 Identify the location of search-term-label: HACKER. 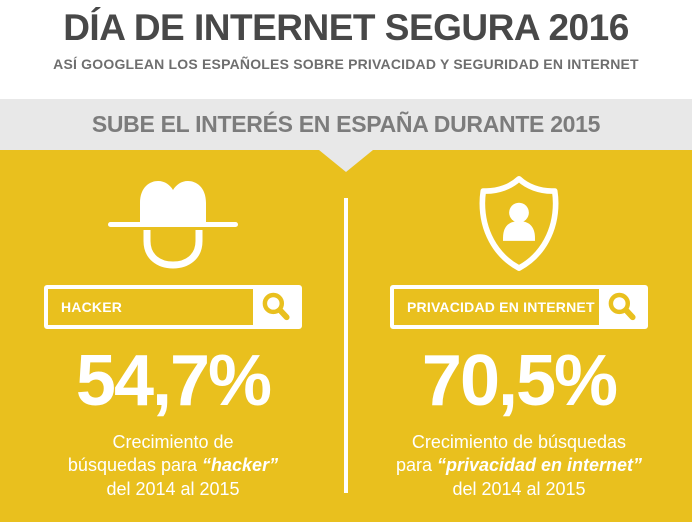
(92, 307).